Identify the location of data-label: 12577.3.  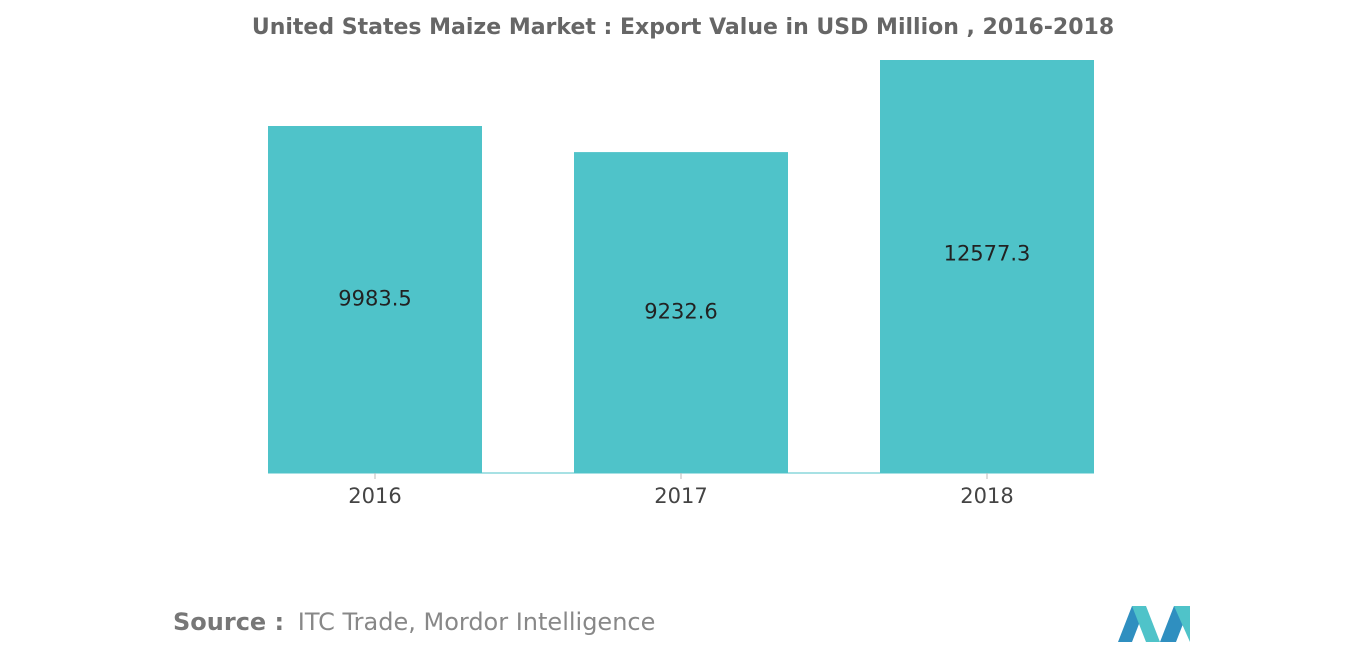
(987, 253).